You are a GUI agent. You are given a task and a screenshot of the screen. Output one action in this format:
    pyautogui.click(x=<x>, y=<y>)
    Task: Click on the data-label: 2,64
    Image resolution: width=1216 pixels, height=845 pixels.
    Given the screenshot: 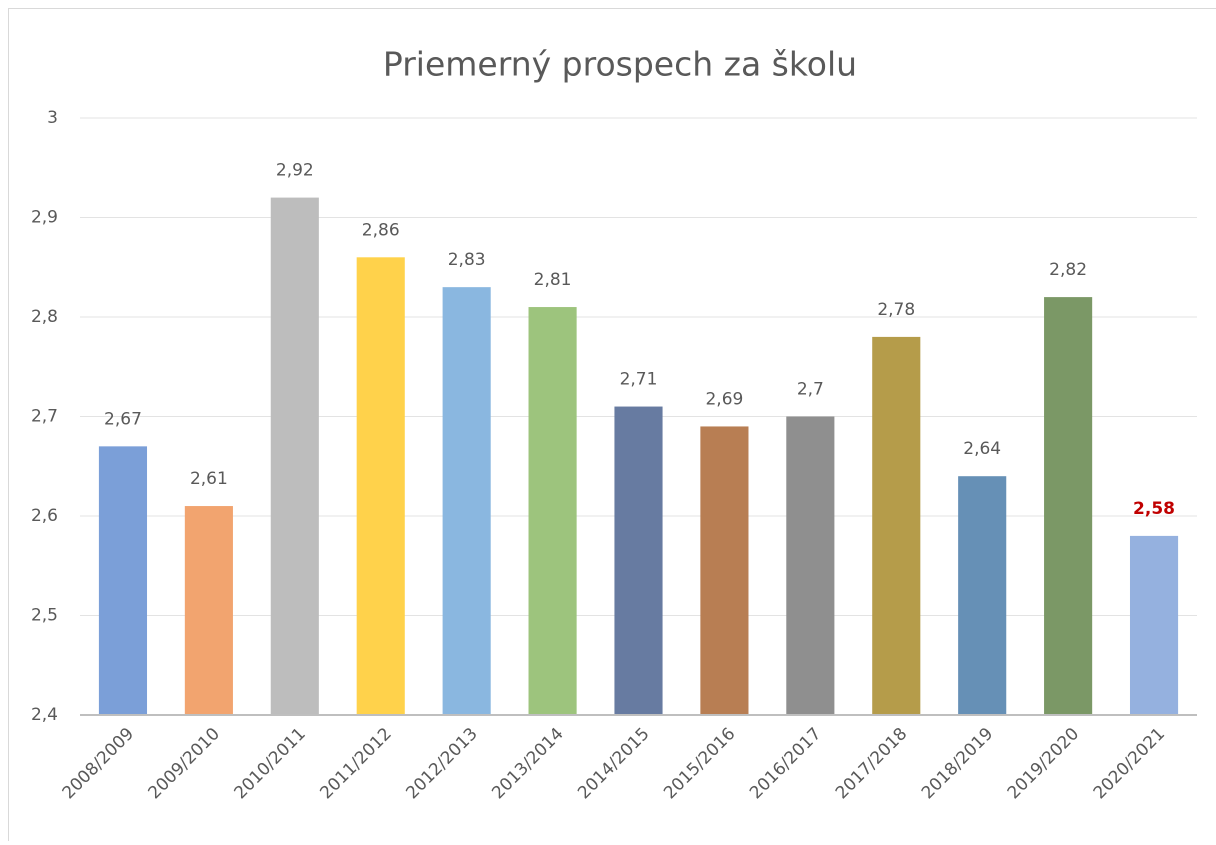 What is the action you would take?
    pyautogui.click(x=982, y=449)
    